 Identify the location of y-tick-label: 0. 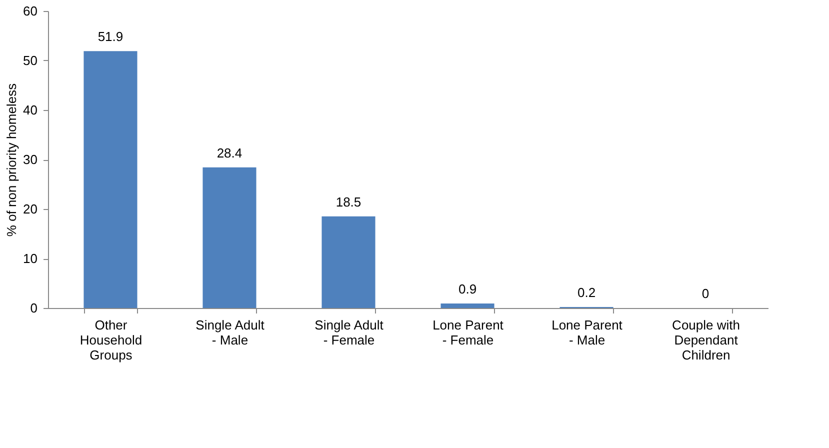
(34, 308).